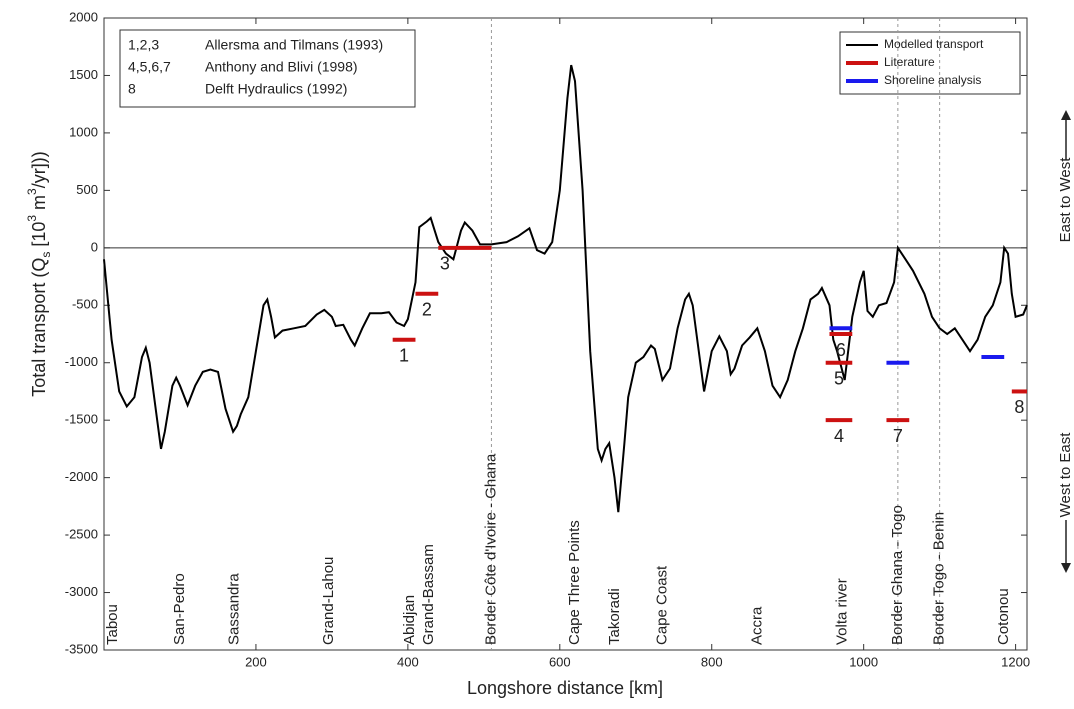 Image resolution: width=1074 pixels, height=709 pixels. Describe the element at coordinates (328, 601) in the screenshot. I see `place-label: Grand-Lahou` at that location.